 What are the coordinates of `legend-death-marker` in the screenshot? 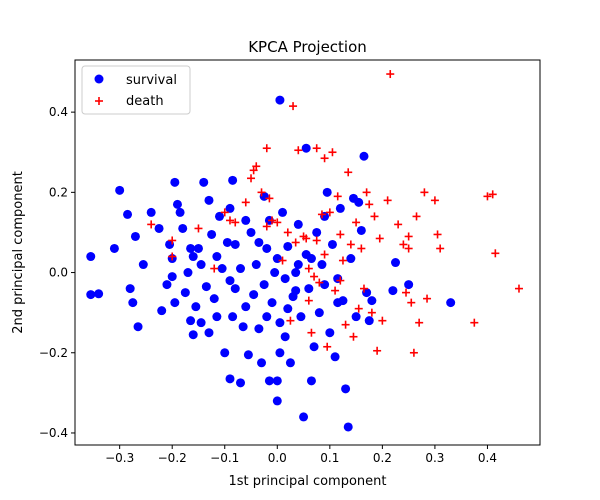 It's located at (99, 101).